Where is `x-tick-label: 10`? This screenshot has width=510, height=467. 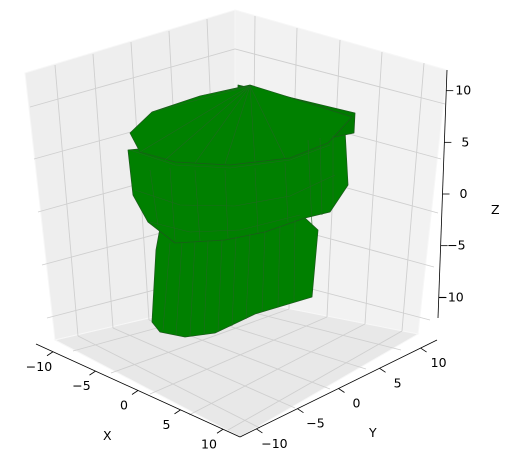
x-tick-label: 10 is located at coordinates (209, 443).